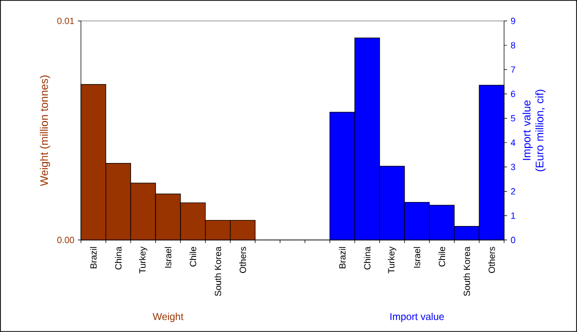 The image size is (577, 332). What do you see at coordinates (534, 131) in the screenshot?
I see `y2-axis-title: Import value (Euro million, cif)` at bounding box center [534, 131].